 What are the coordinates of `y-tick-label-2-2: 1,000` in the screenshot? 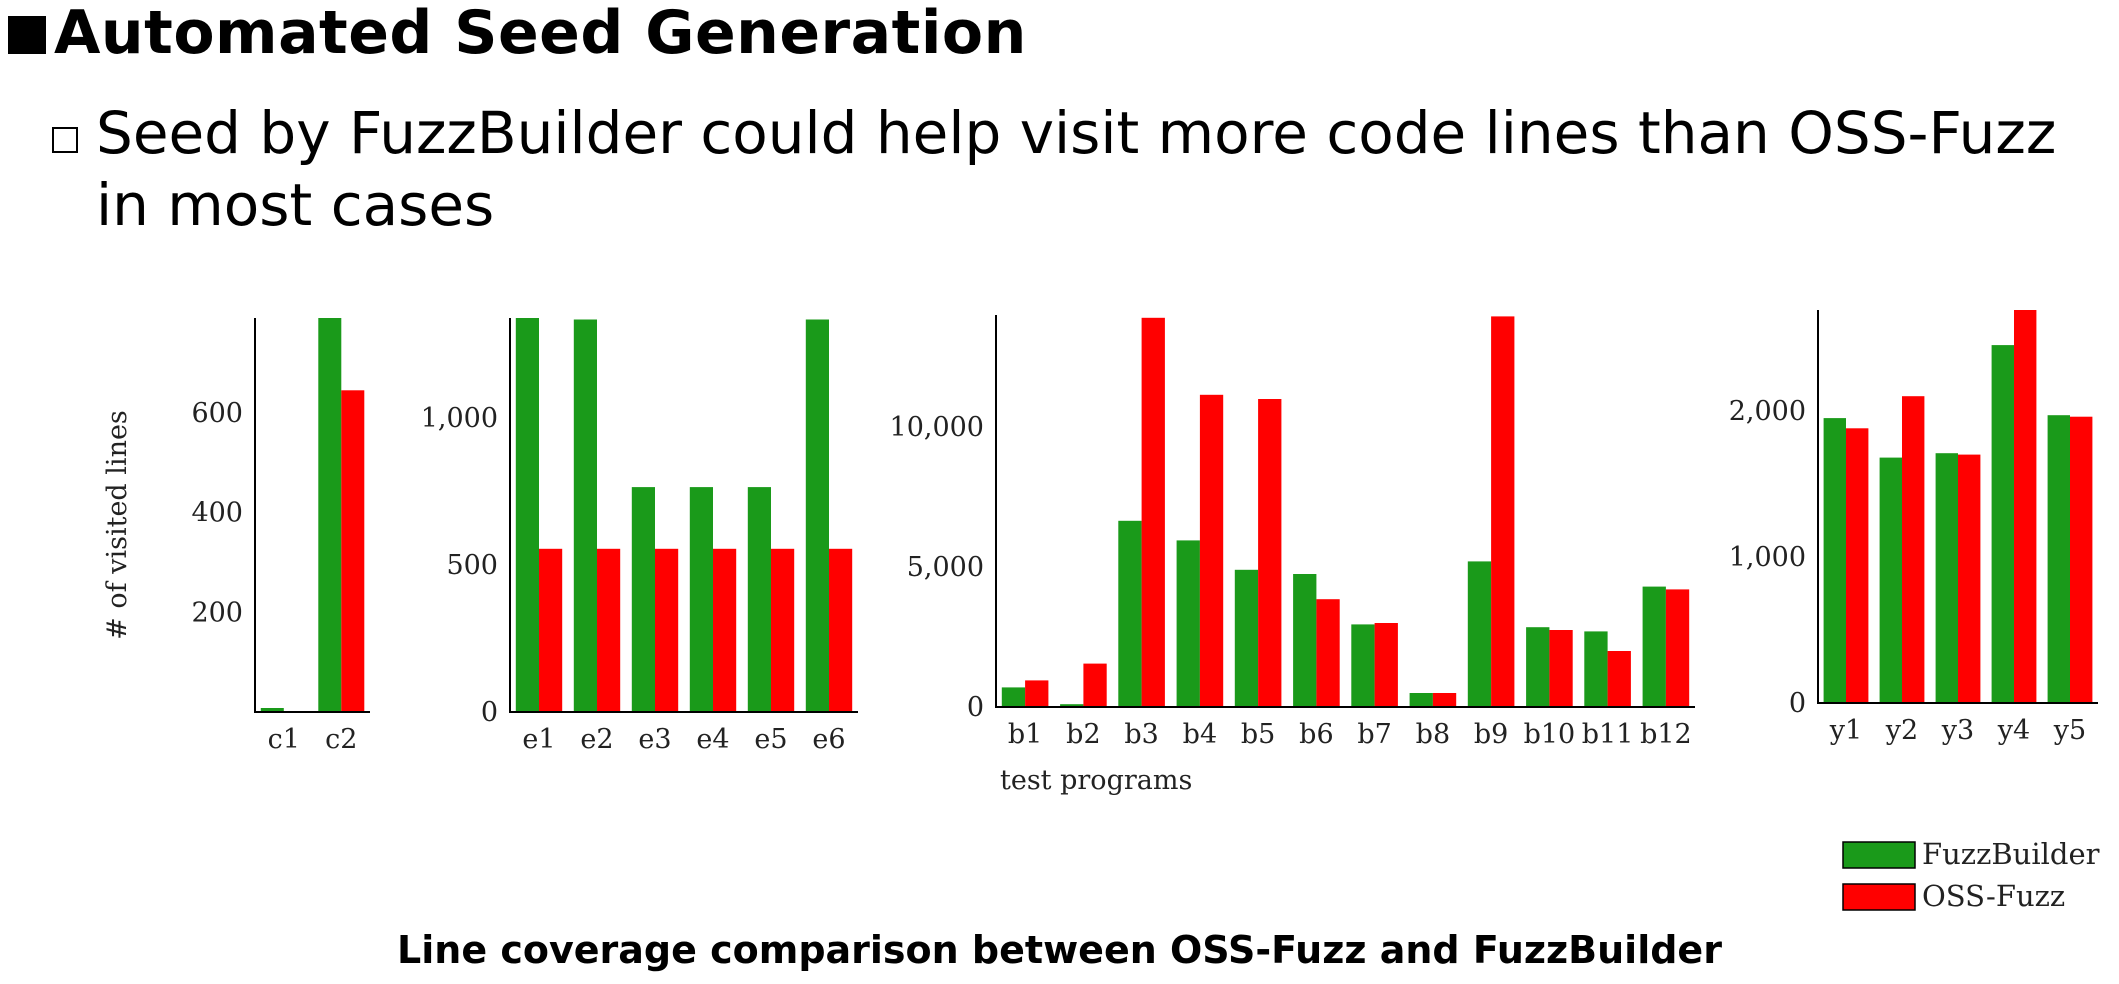 It's located at (459, 418).